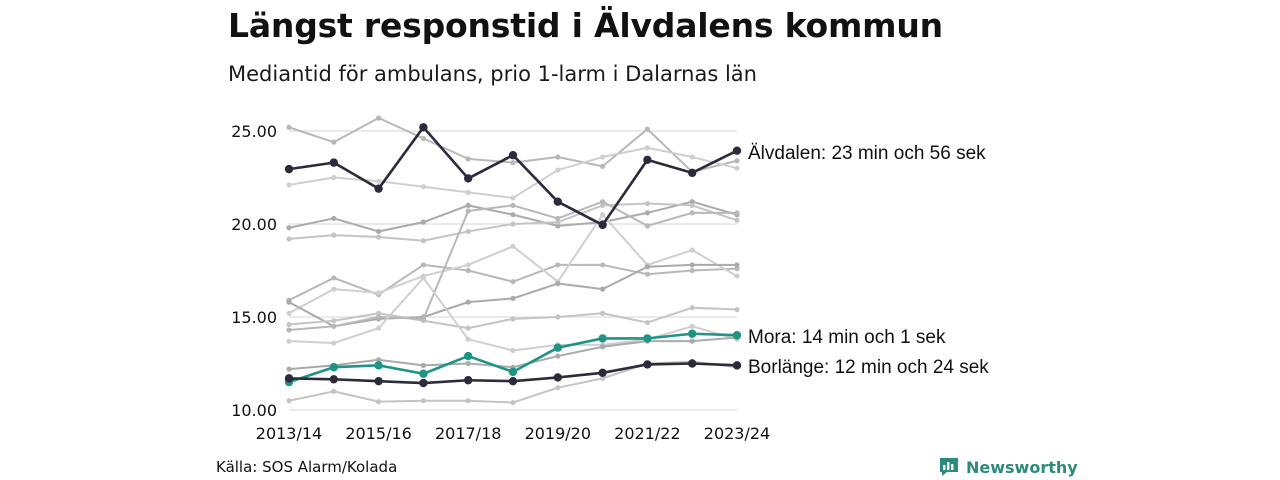 Image resolution: width=1280 pixels, height=480 pixels. What do you see at coordinates (558, 433) in the screenshot?
I see `x-tick-label: 2019/20` at bounding box center [558, 433].